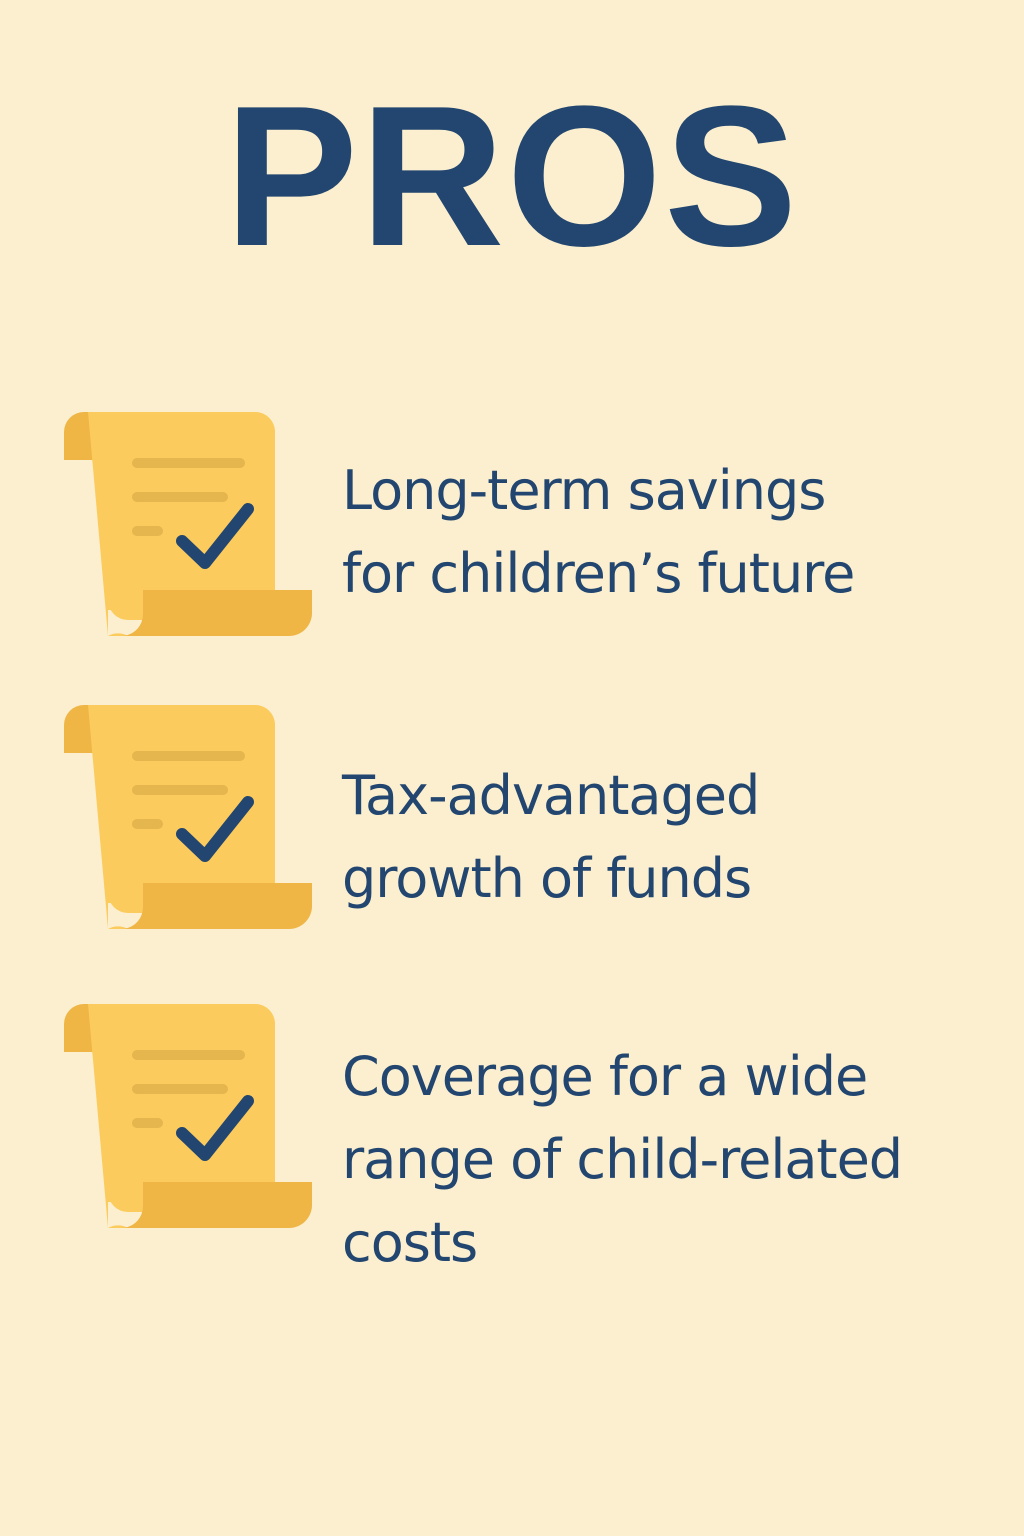  Describe the element at coordinates (547, 878) in the screenshot. I see `pro-text-line: growth of funds` at that location.